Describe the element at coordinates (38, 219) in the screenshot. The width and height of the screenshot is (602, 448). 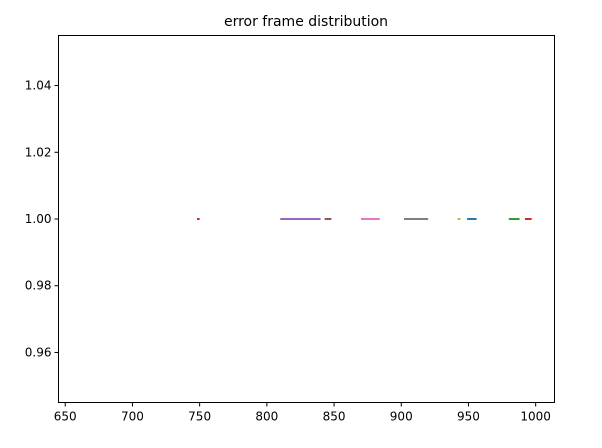
I see `y-tick-label: 1.00` at that location.